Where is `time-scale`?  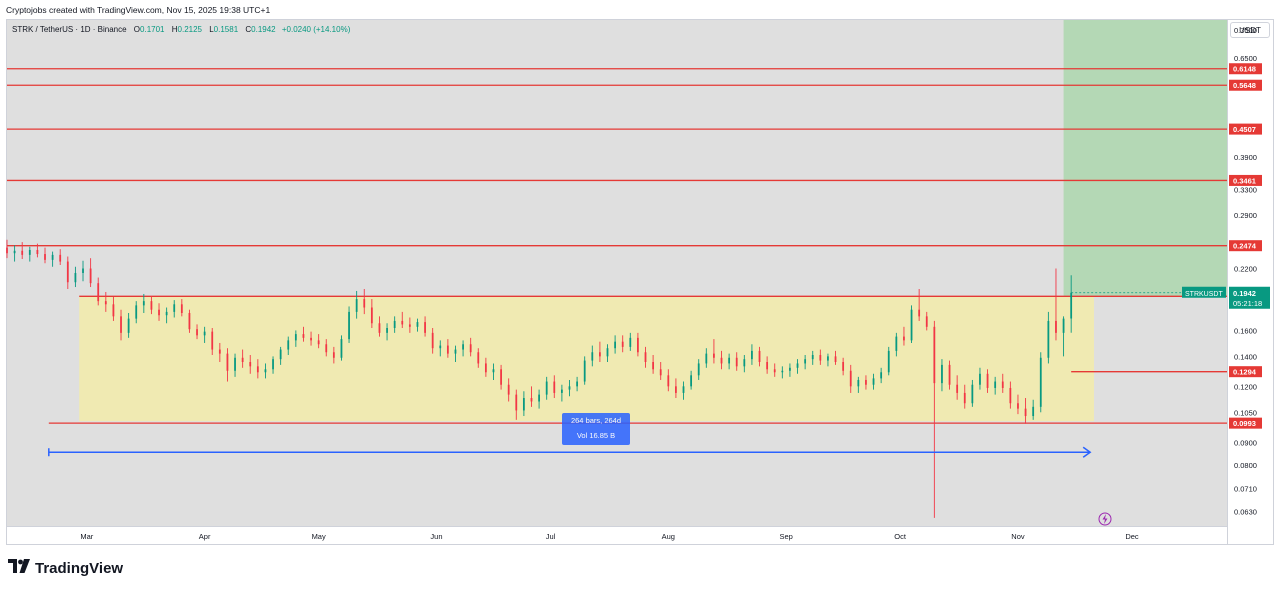 time-scale is located at coordinates (617, 535).